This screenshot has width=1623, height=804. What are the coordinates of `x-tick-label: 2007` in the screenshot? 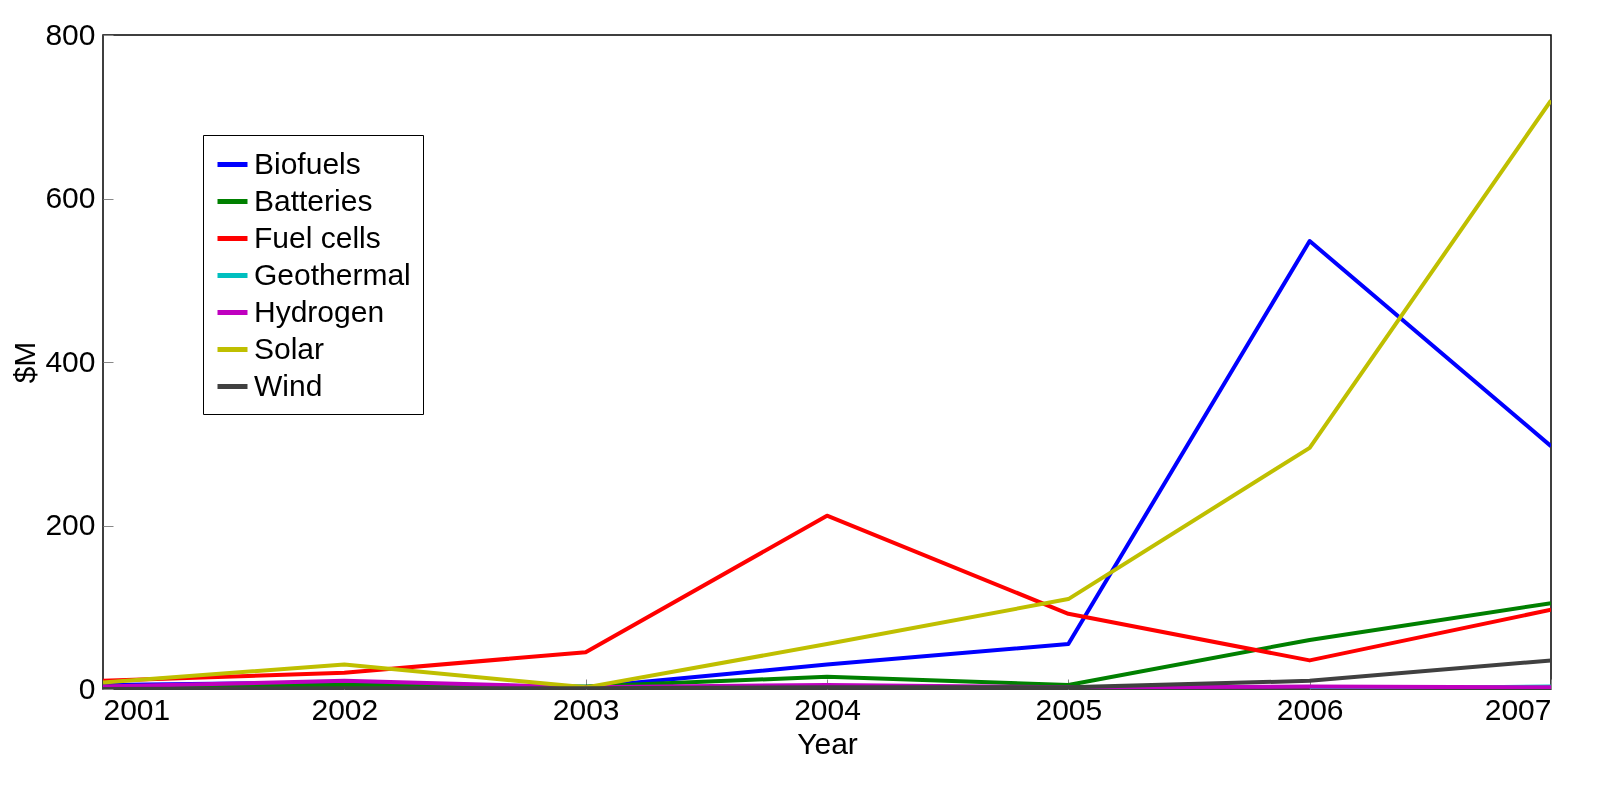 It's located at (1518, 709).